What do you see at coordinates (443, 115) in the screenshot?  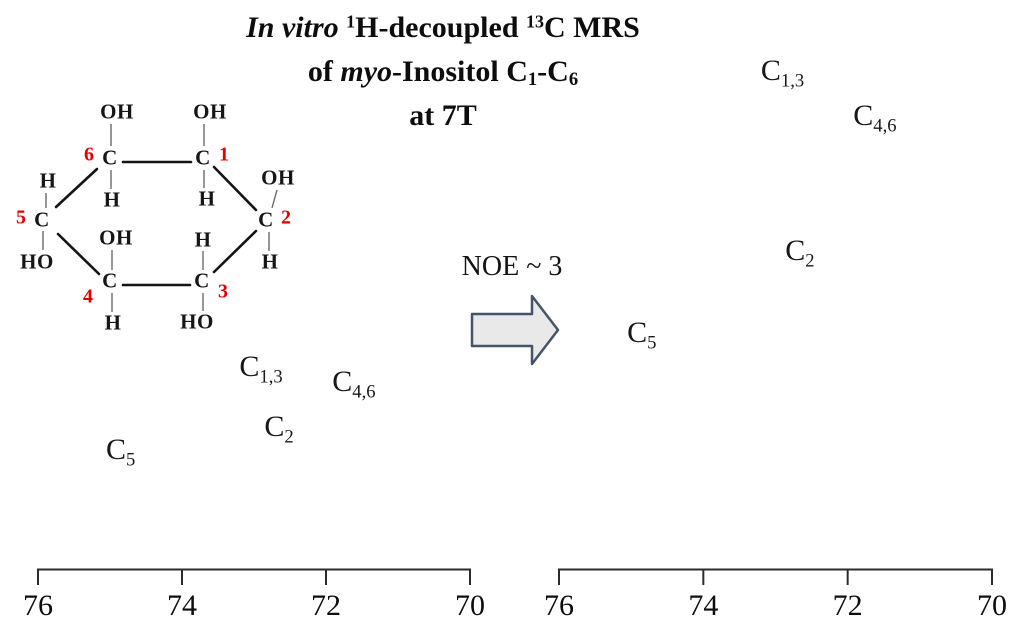 I see `title-line-3: at 7T` at bounding box center [443, 115].